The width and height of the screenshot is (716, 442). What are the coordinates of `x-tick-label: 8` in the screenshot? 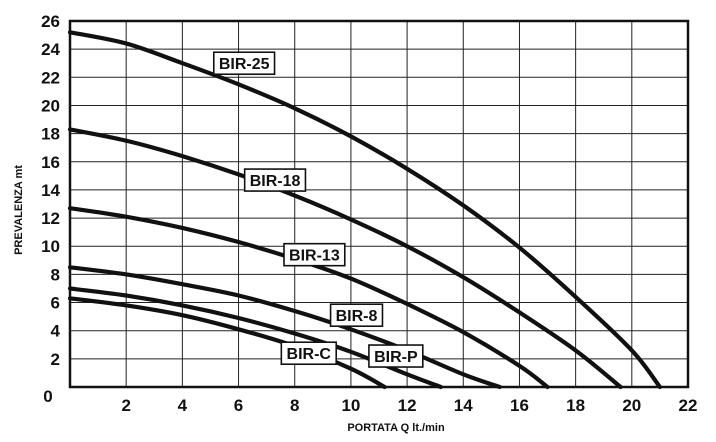 It's located at (294, 405).